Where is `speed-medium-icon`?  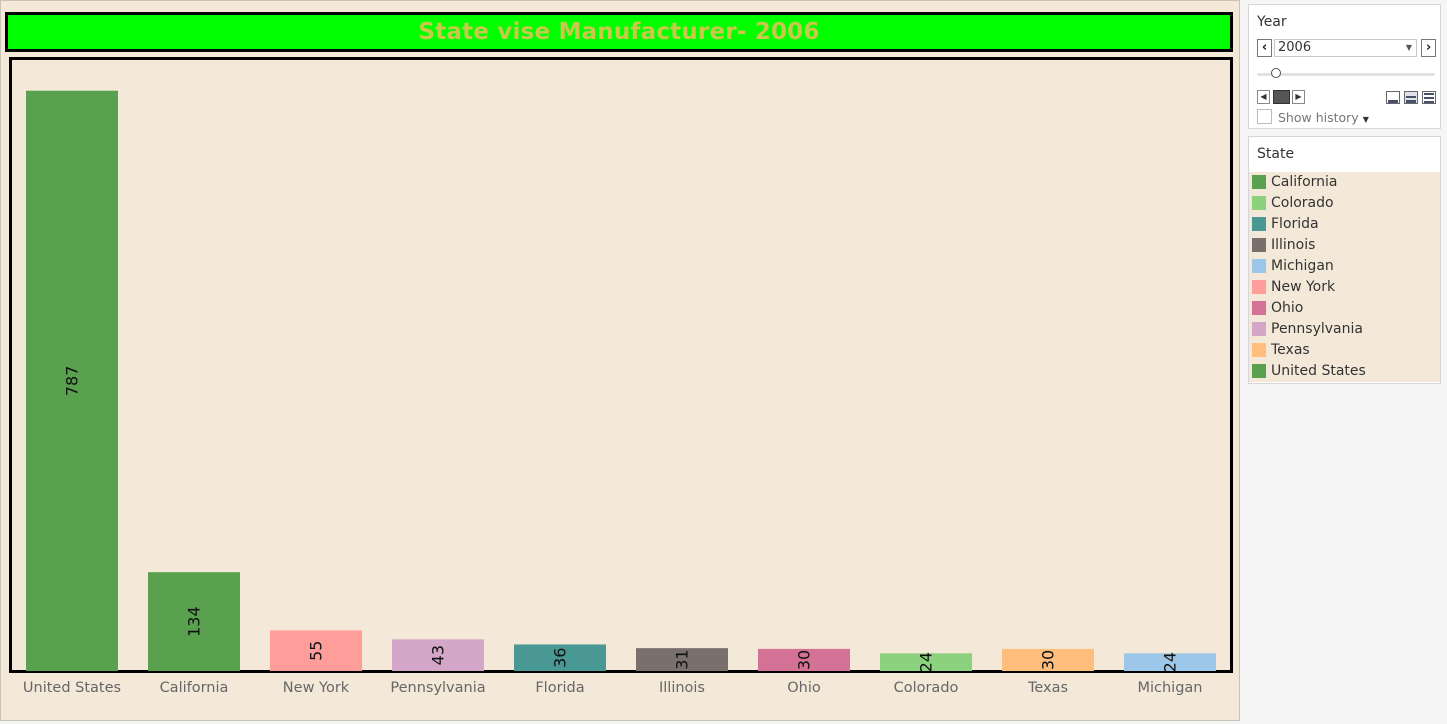 speed-medium-icon is located at coordinates (1411, 97).